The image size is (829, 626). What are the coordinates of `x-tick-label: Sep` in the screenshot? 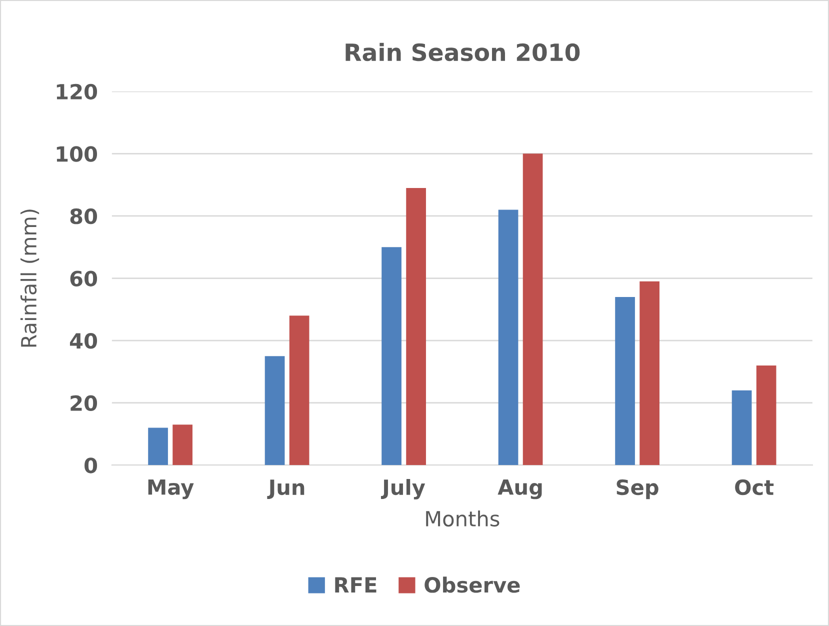 It's located at (637, 489).